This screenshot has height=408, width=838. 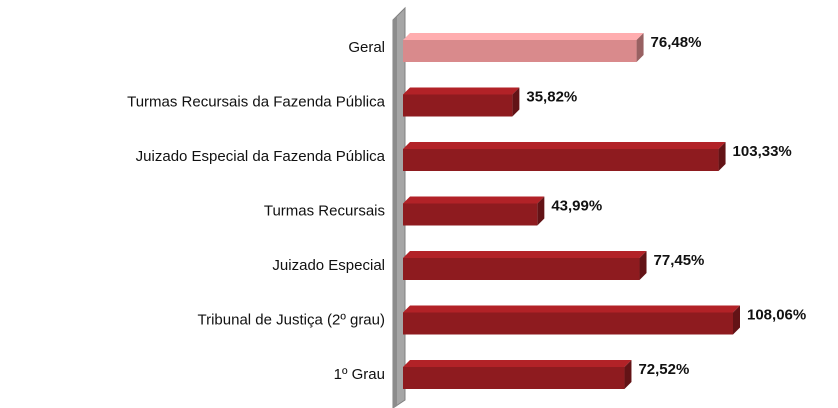 I want to click on category-label: Turmas Recursais da Fazenda Pública, so click(x=256, y=101).